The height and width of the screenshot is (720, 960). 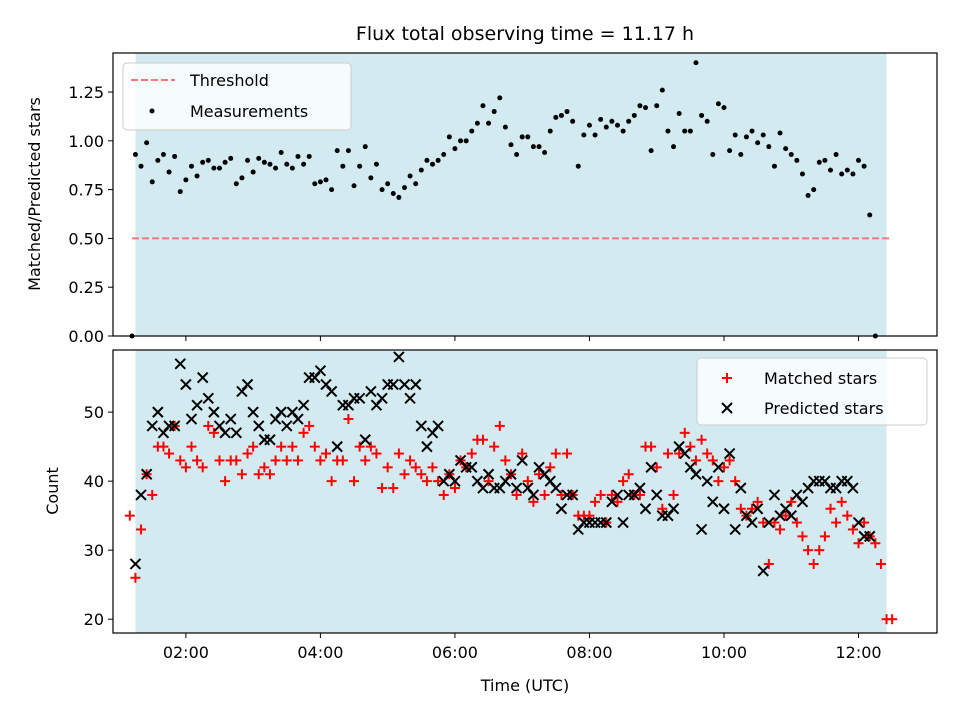 What do you see at coordinates (858, 652) in the screenshot?
I see `x-tick-label: 12:00` at bounding box center [858, 652].